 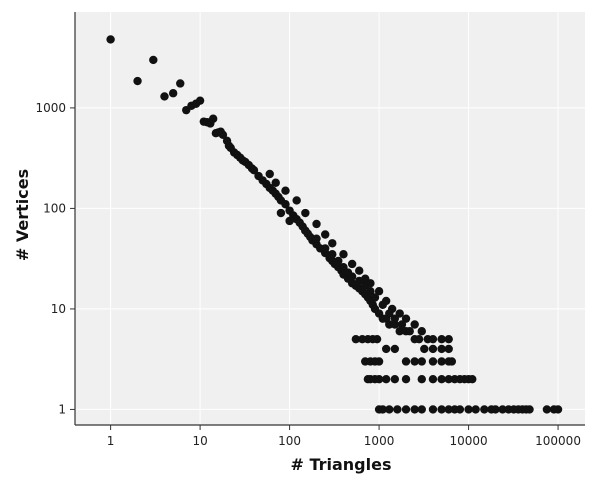 What do you see at coordinates (50, 108) in the screenshot?
I see `y-tick-label: 1000` at bounding box center [50, 108].